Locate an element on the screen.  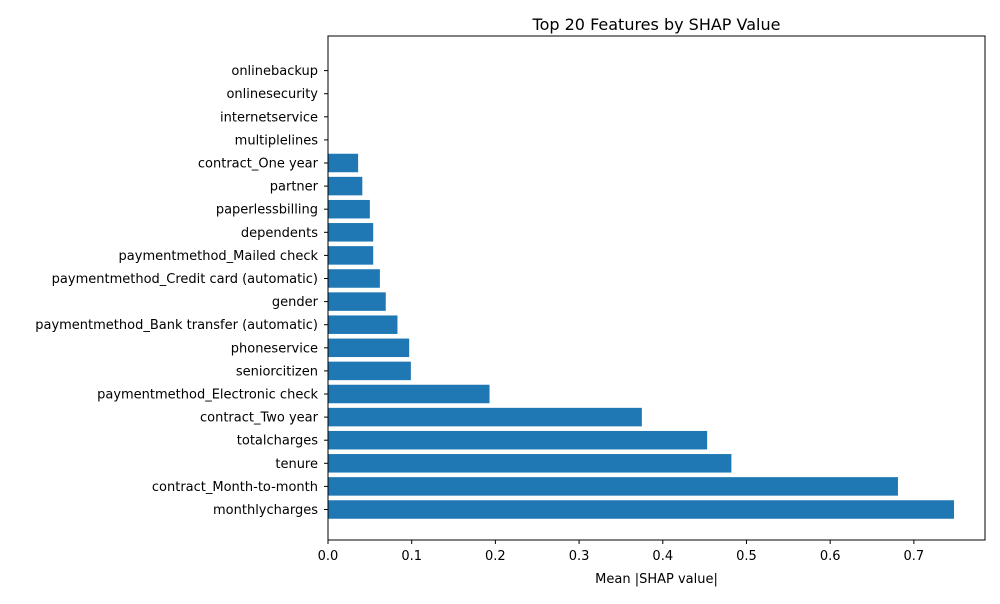
y-tick-label: internetservice is located at coordinates (269, 117).